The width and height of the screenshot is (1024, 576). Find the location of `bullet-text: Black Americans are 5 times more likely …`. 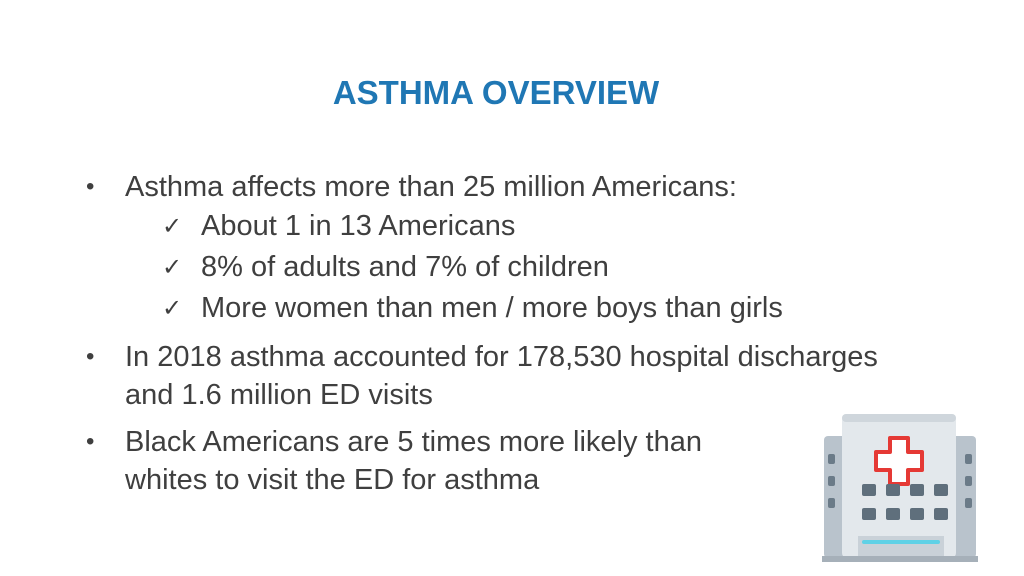

bullet-text: Black Americans are 5 times more likely … is located at coordinates (413, 461).